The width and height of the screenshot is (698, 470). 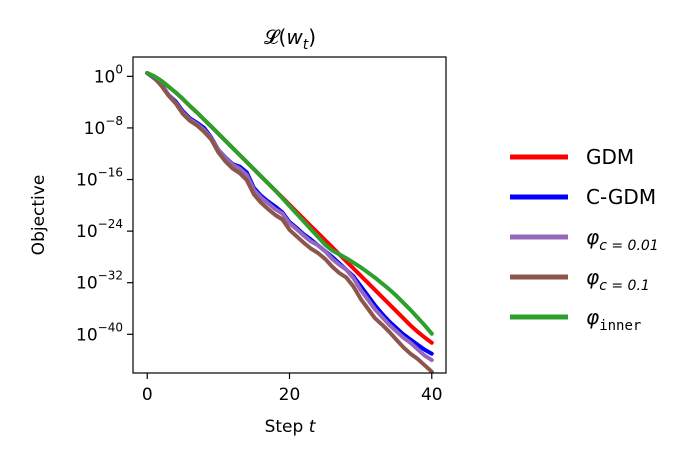 I want to click on y-tick-label: 10⁻⁸, so click(x=103, y=126).